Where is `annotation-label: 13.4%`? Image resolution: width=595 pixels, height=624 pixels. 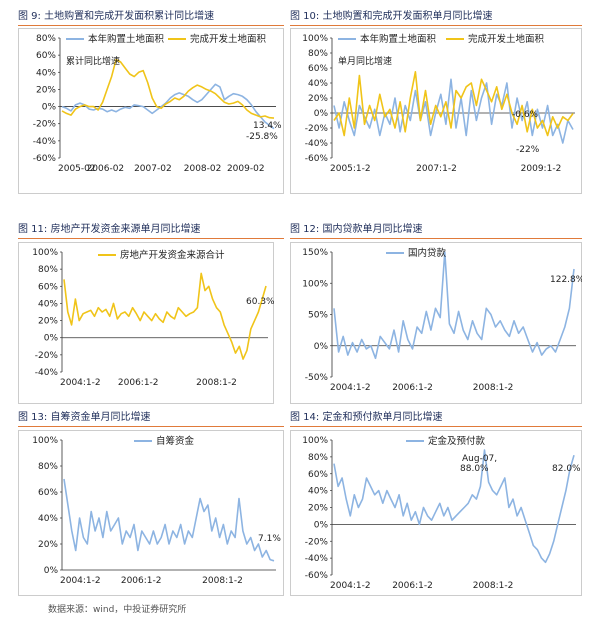 annotation-label: 13.4% is located at coordinates (267, 126).